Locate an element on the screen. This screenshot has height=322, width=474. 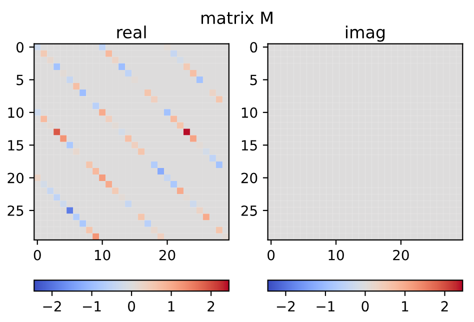
chart-title: real is located at coordinates (131, 32).